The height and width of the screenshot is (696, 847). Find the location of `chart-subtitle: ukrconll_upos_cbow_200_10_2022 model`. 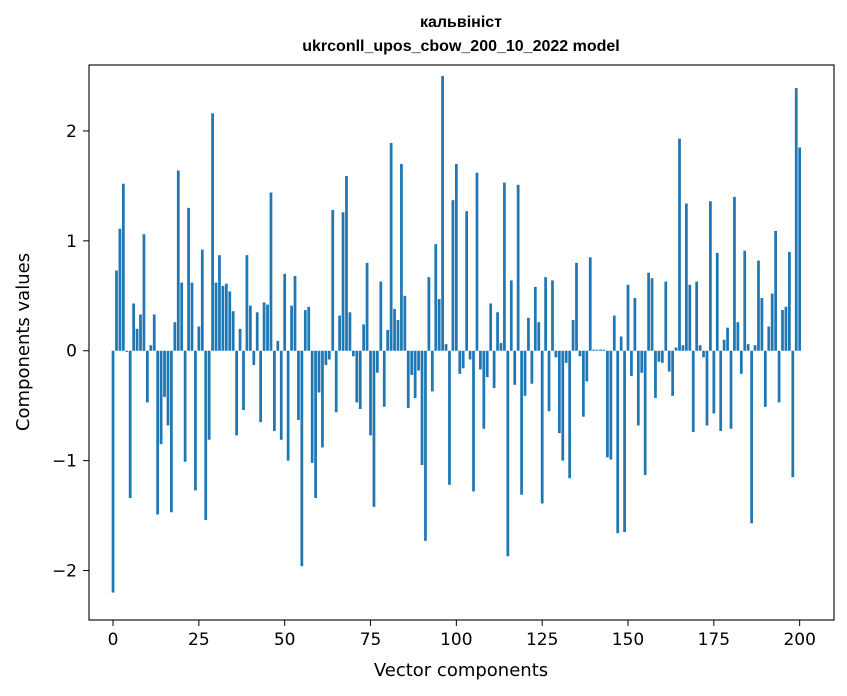

chart-subtitle: ukrconll_upos_cbow_200_10_2022 model is located at coordinates (460, 46).